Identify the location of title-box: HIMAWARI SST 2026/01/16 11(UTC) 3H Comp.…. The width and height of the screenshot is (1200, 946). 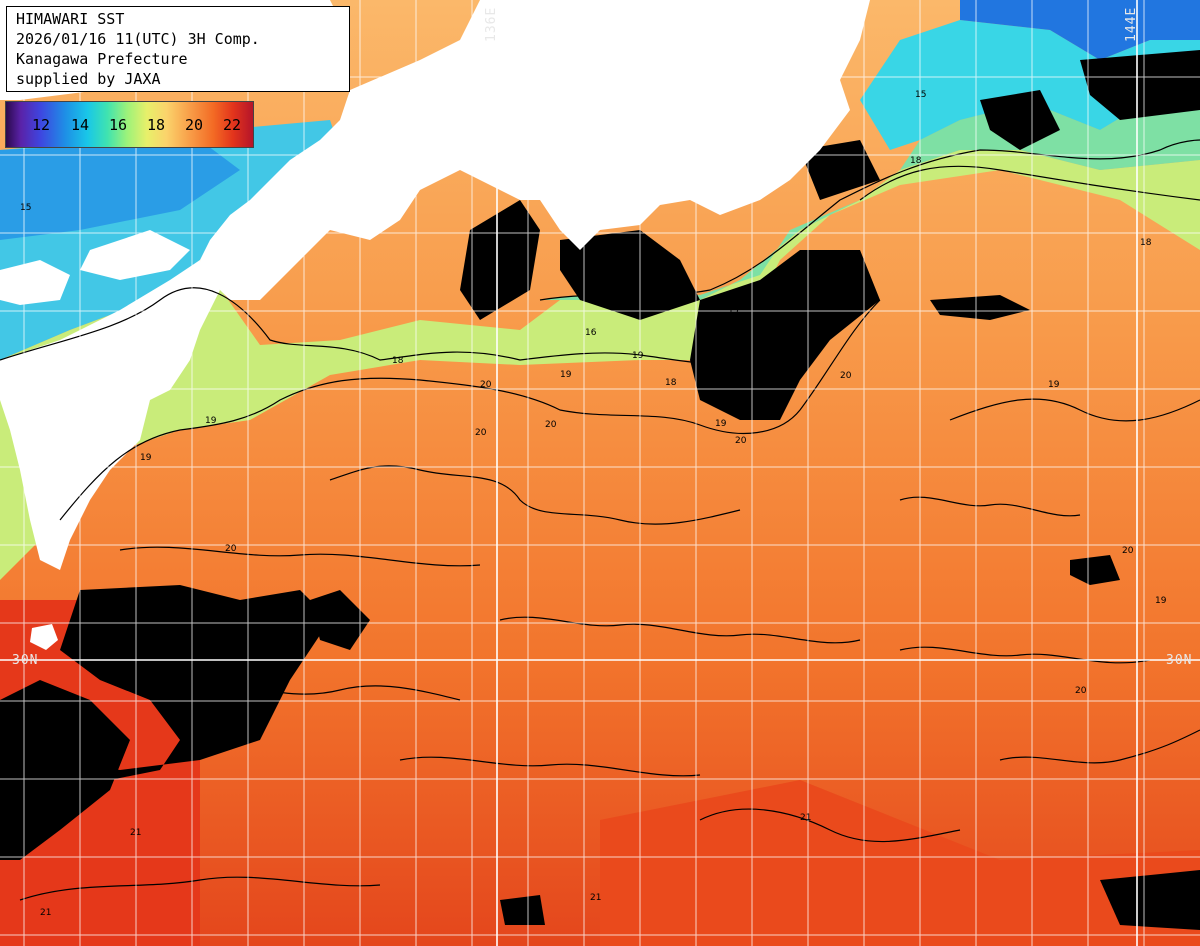
(178, 49).